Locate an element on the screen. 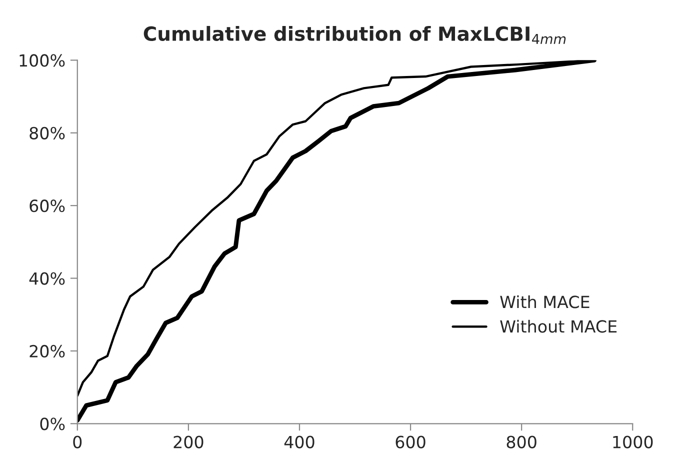  y-tick-label: 20% is located at coordinates (47, 351).